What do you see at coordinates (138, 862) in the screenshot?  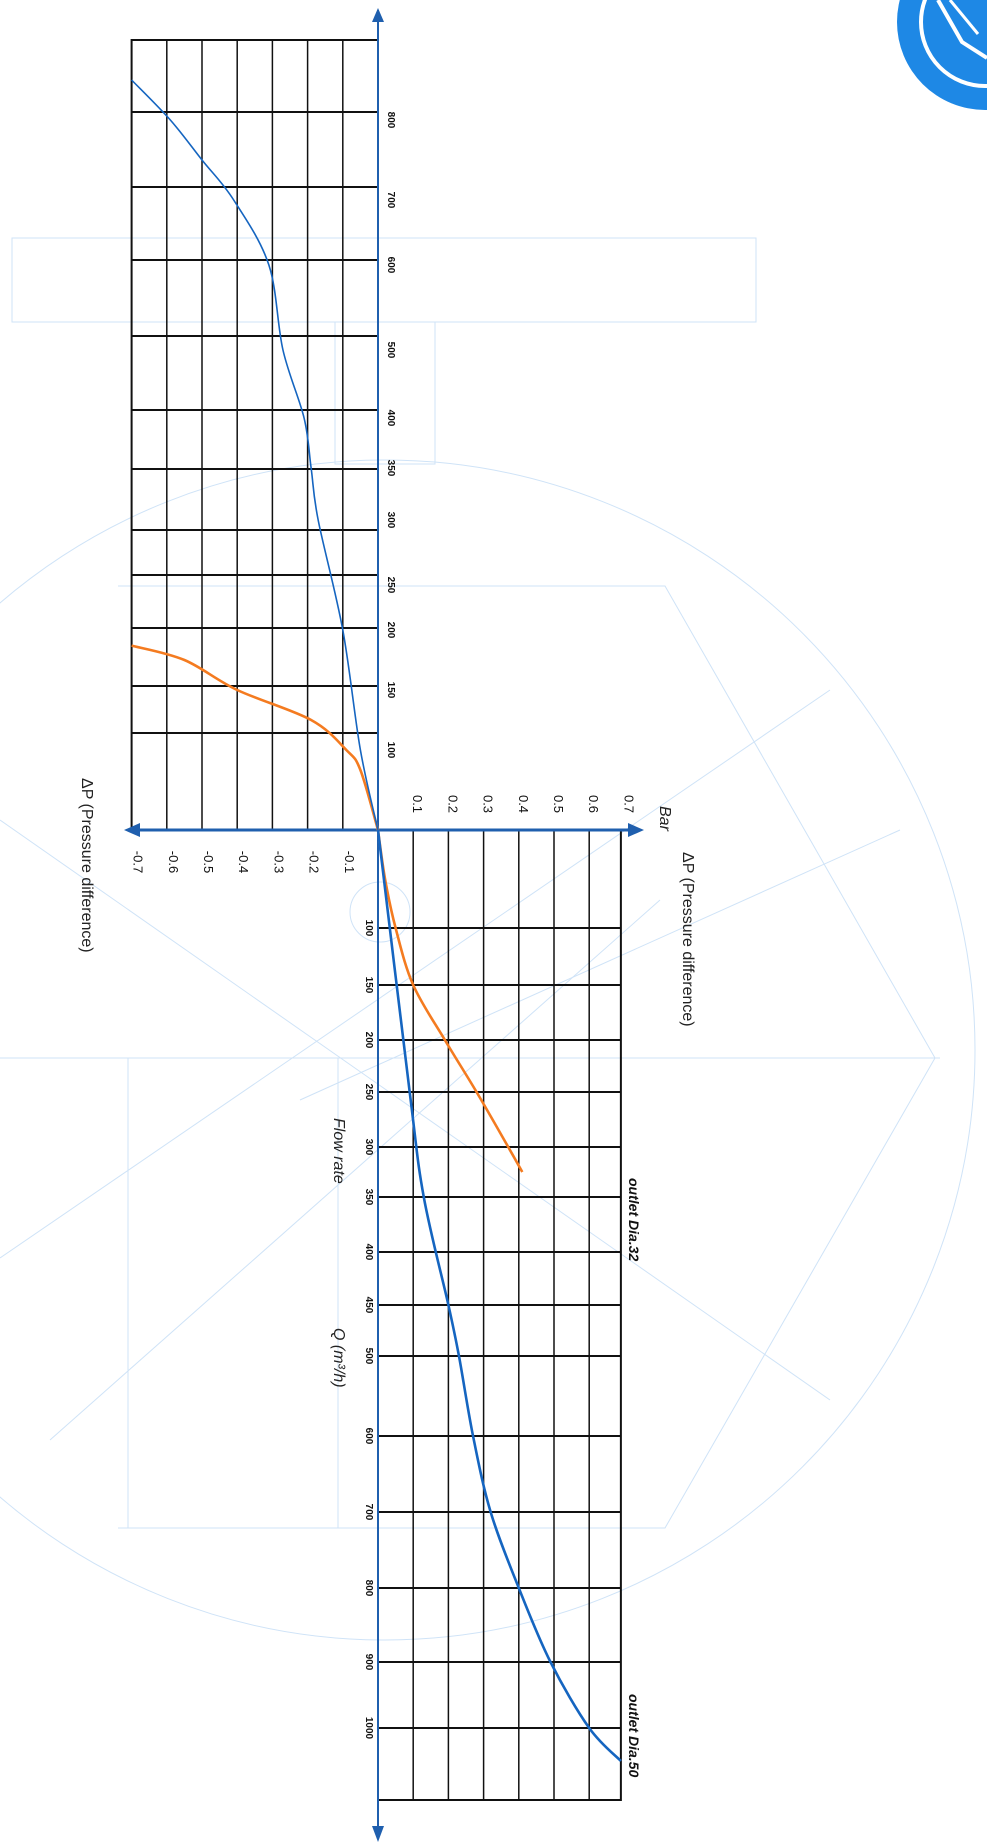 I see `pressure-tick-negative: -0.7` at bounding box center [138, 862].